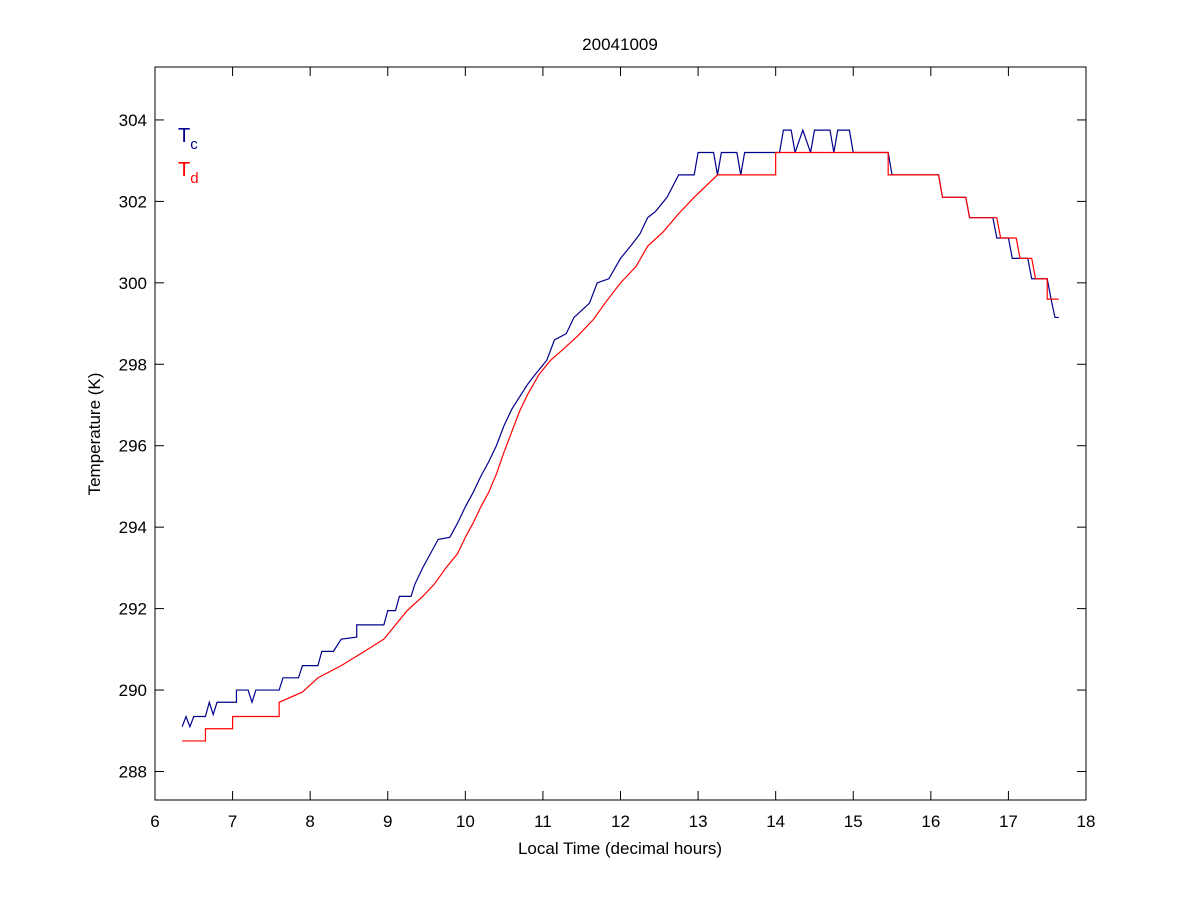 This screenshot has height=900, width=1200. What do you see at coordinates (188, 139) in the screenshot?
I see `legend-entry: Tc` at bounding box center [188, 139].